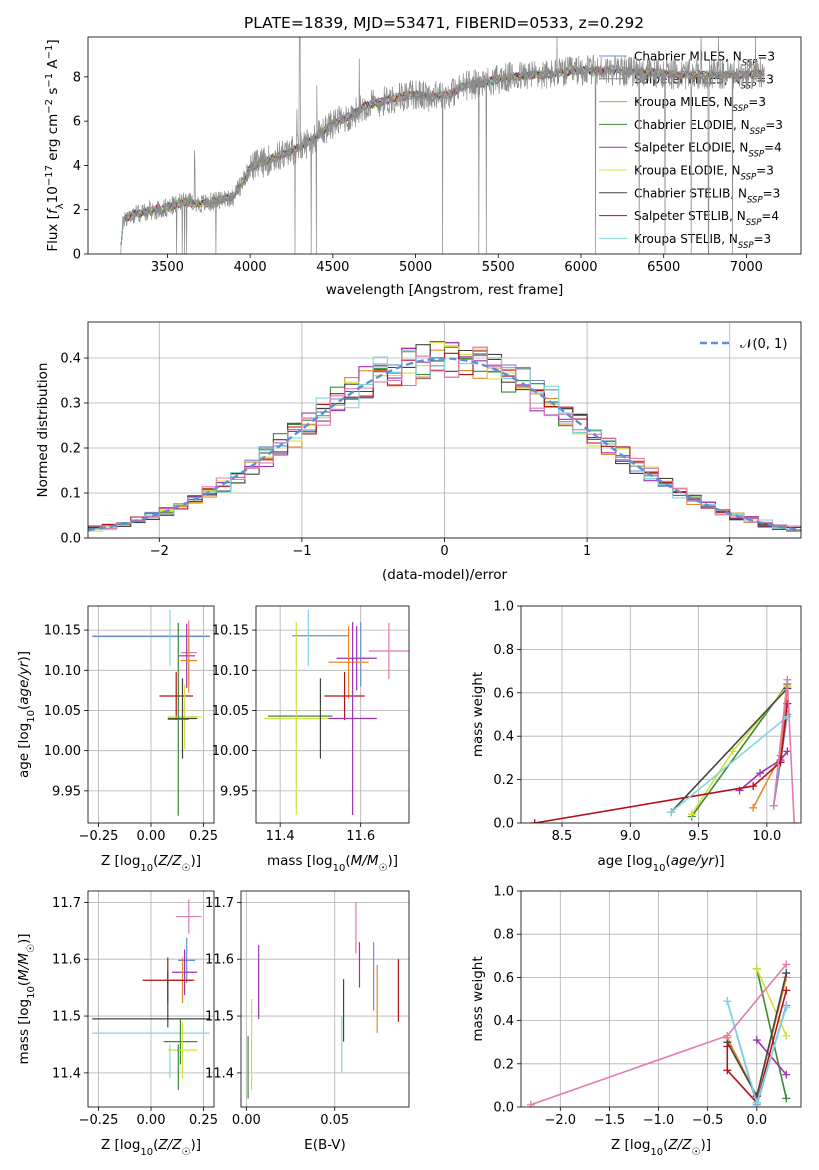  I want to click on axis-label-part: wavelength [Angstrom, rest frame], so click(445, 290).